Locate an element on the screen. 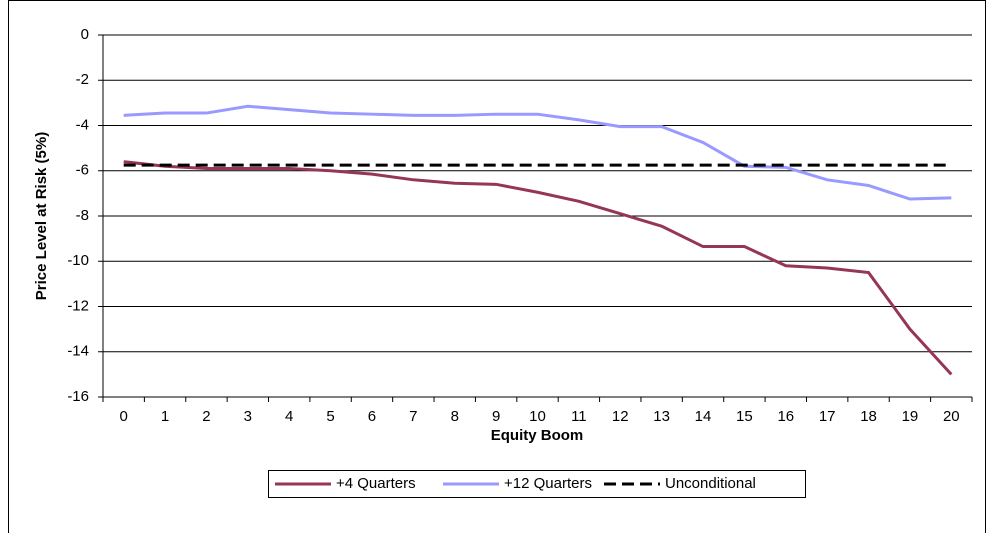  x-tick-label: 16 is located at coordinates (785, 416).